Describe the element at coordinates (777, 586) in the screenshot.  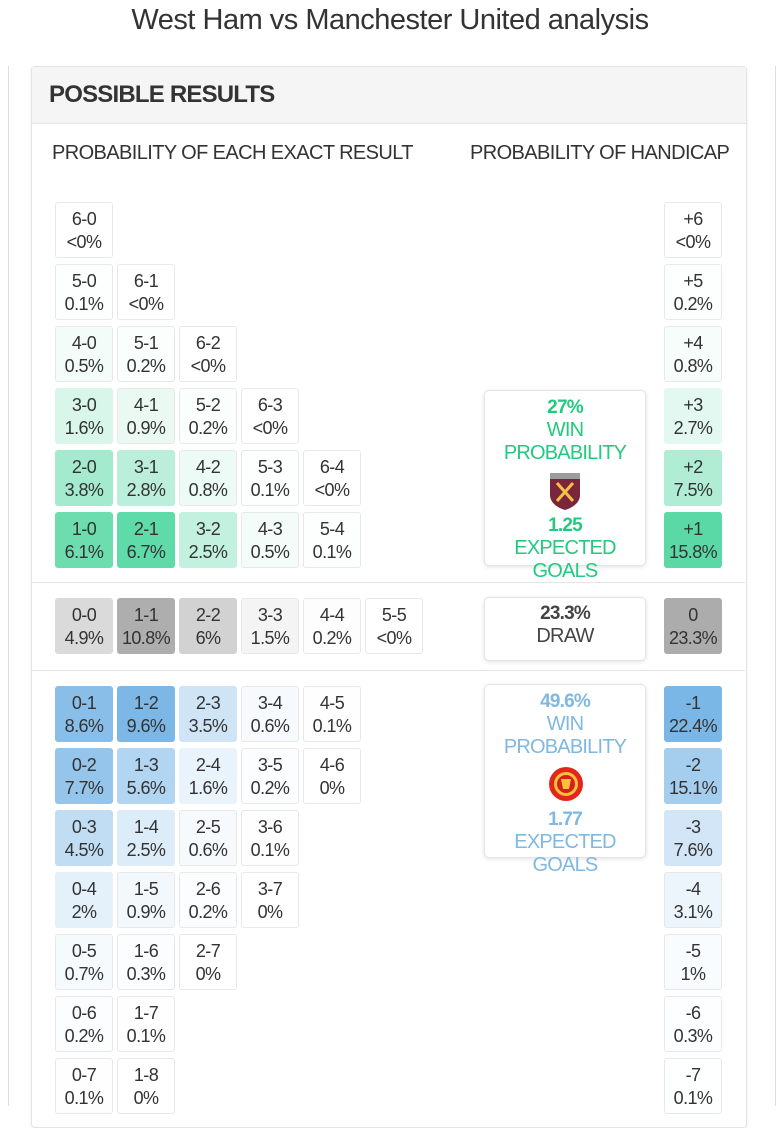
I see `adjacent-panel-edge` at that location.